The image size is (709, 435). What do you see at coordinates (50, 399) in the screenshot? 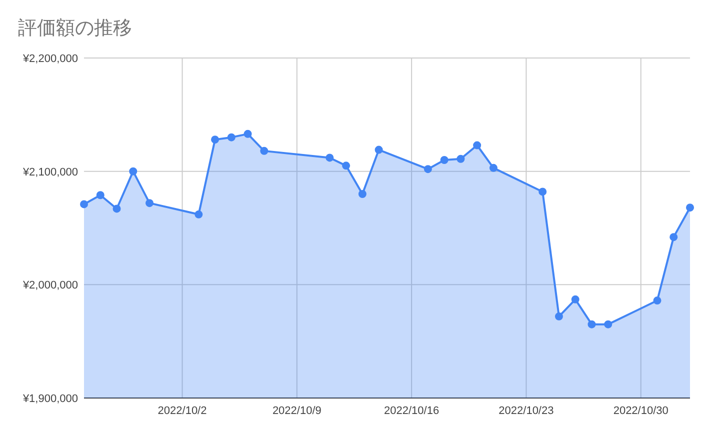
I see `y-tick-label: ¥1,900,000` at bounding box center [50, 399].